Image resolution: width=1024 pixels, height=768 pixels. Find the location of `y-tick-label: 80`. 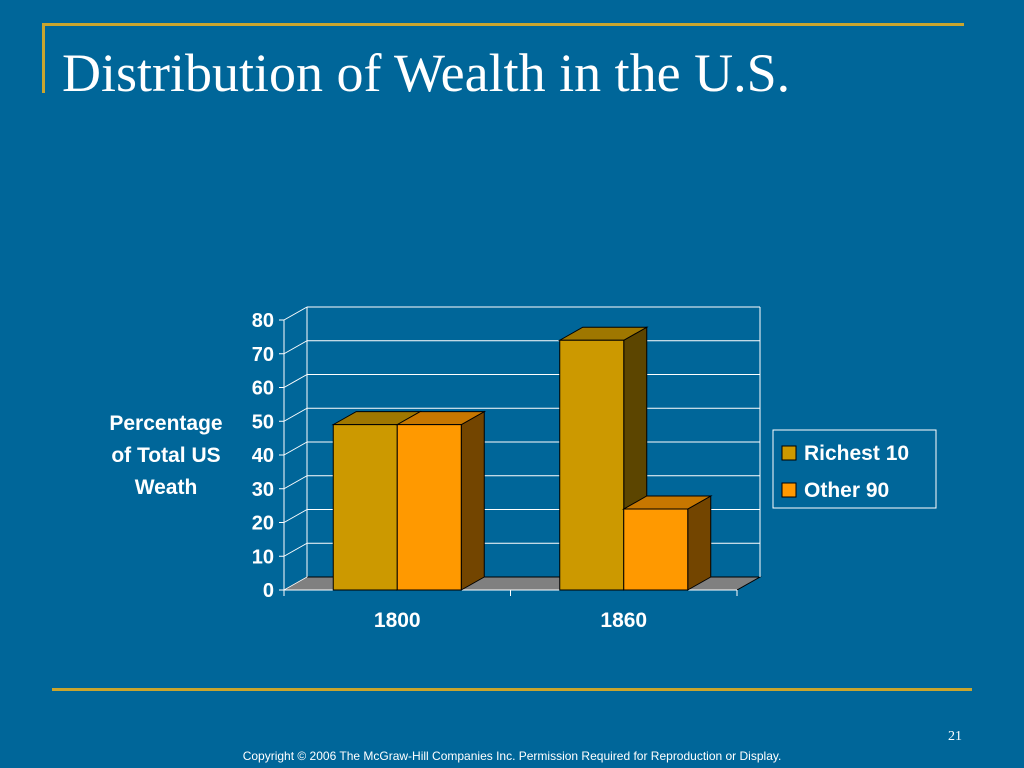

y-tick-label: 80 is located at coordinates (263, 321).